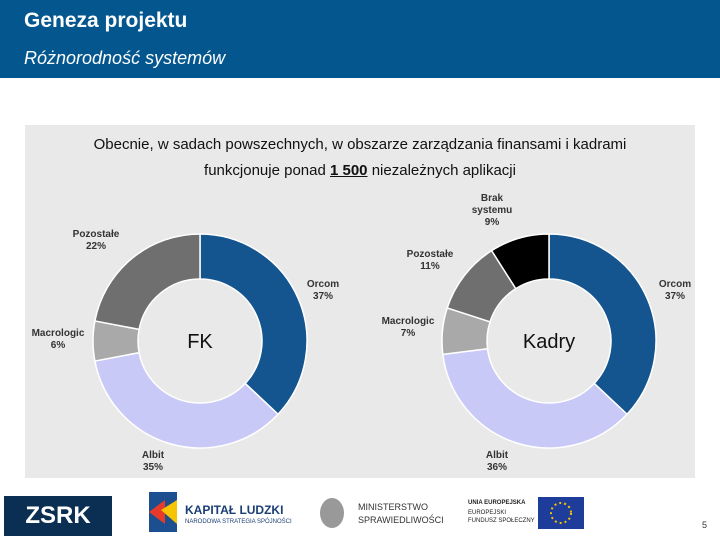  Describe the element at coordinates (125, 58) in the screenshot. I see `subtitle: Różnorodność systemów` at that location.